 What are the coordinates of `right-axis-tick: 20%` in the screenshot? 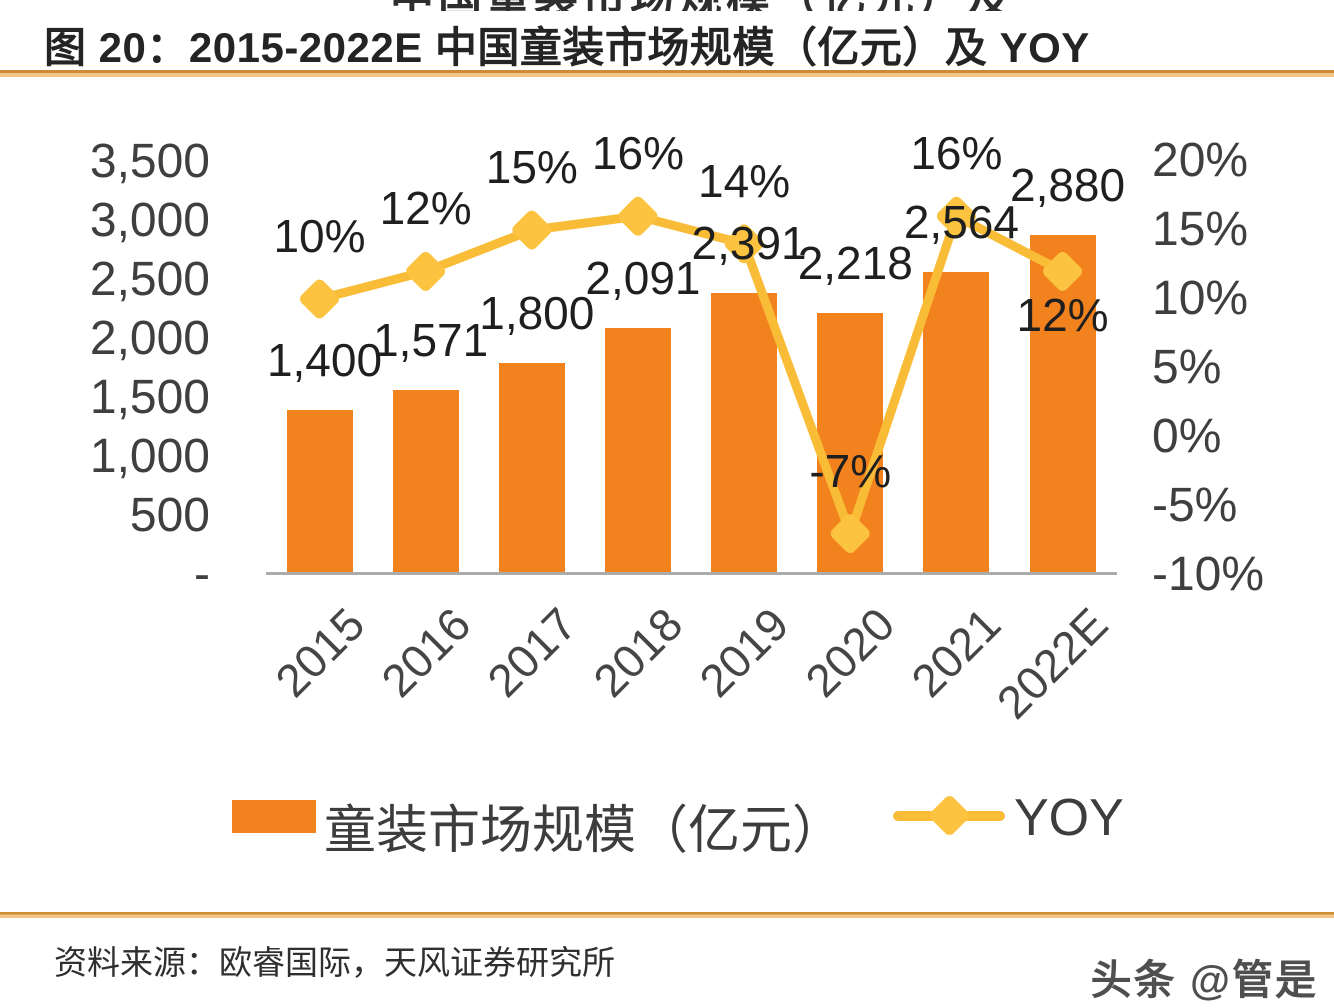 It's located at (1200, 160).